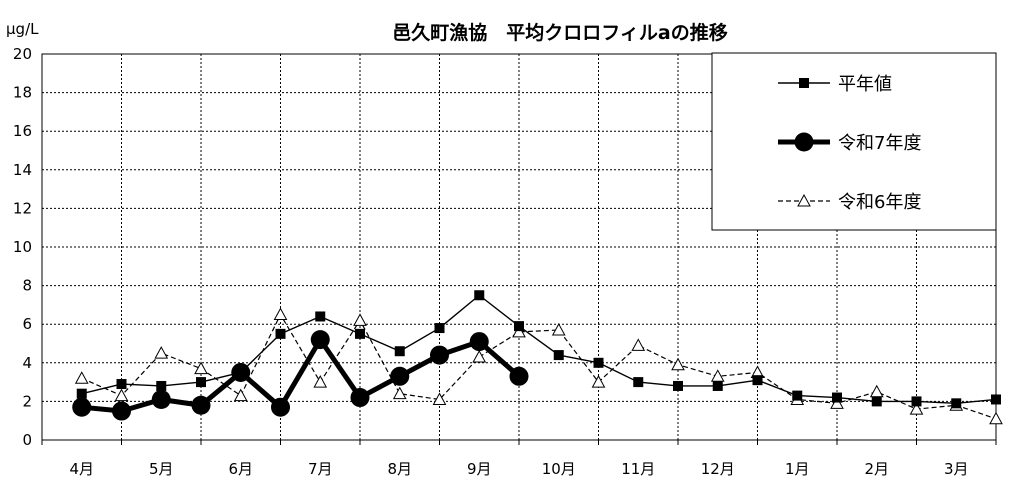 This screenshot has width=1023, height=497. I want to click on legend-label: 令和7年度, so click(879, 143).